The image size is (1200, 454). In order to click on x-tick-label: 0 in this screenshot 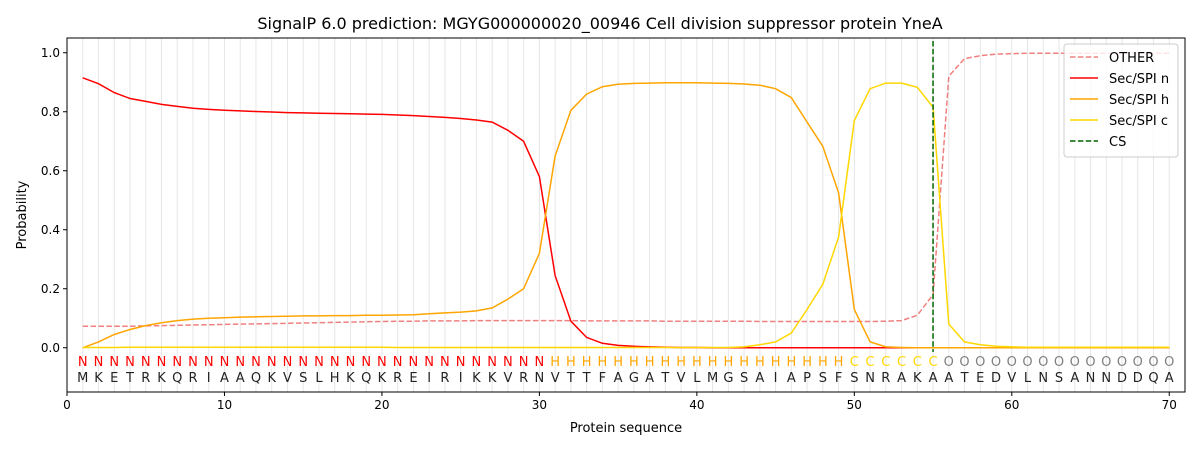, I will do `click(67, 405)`.